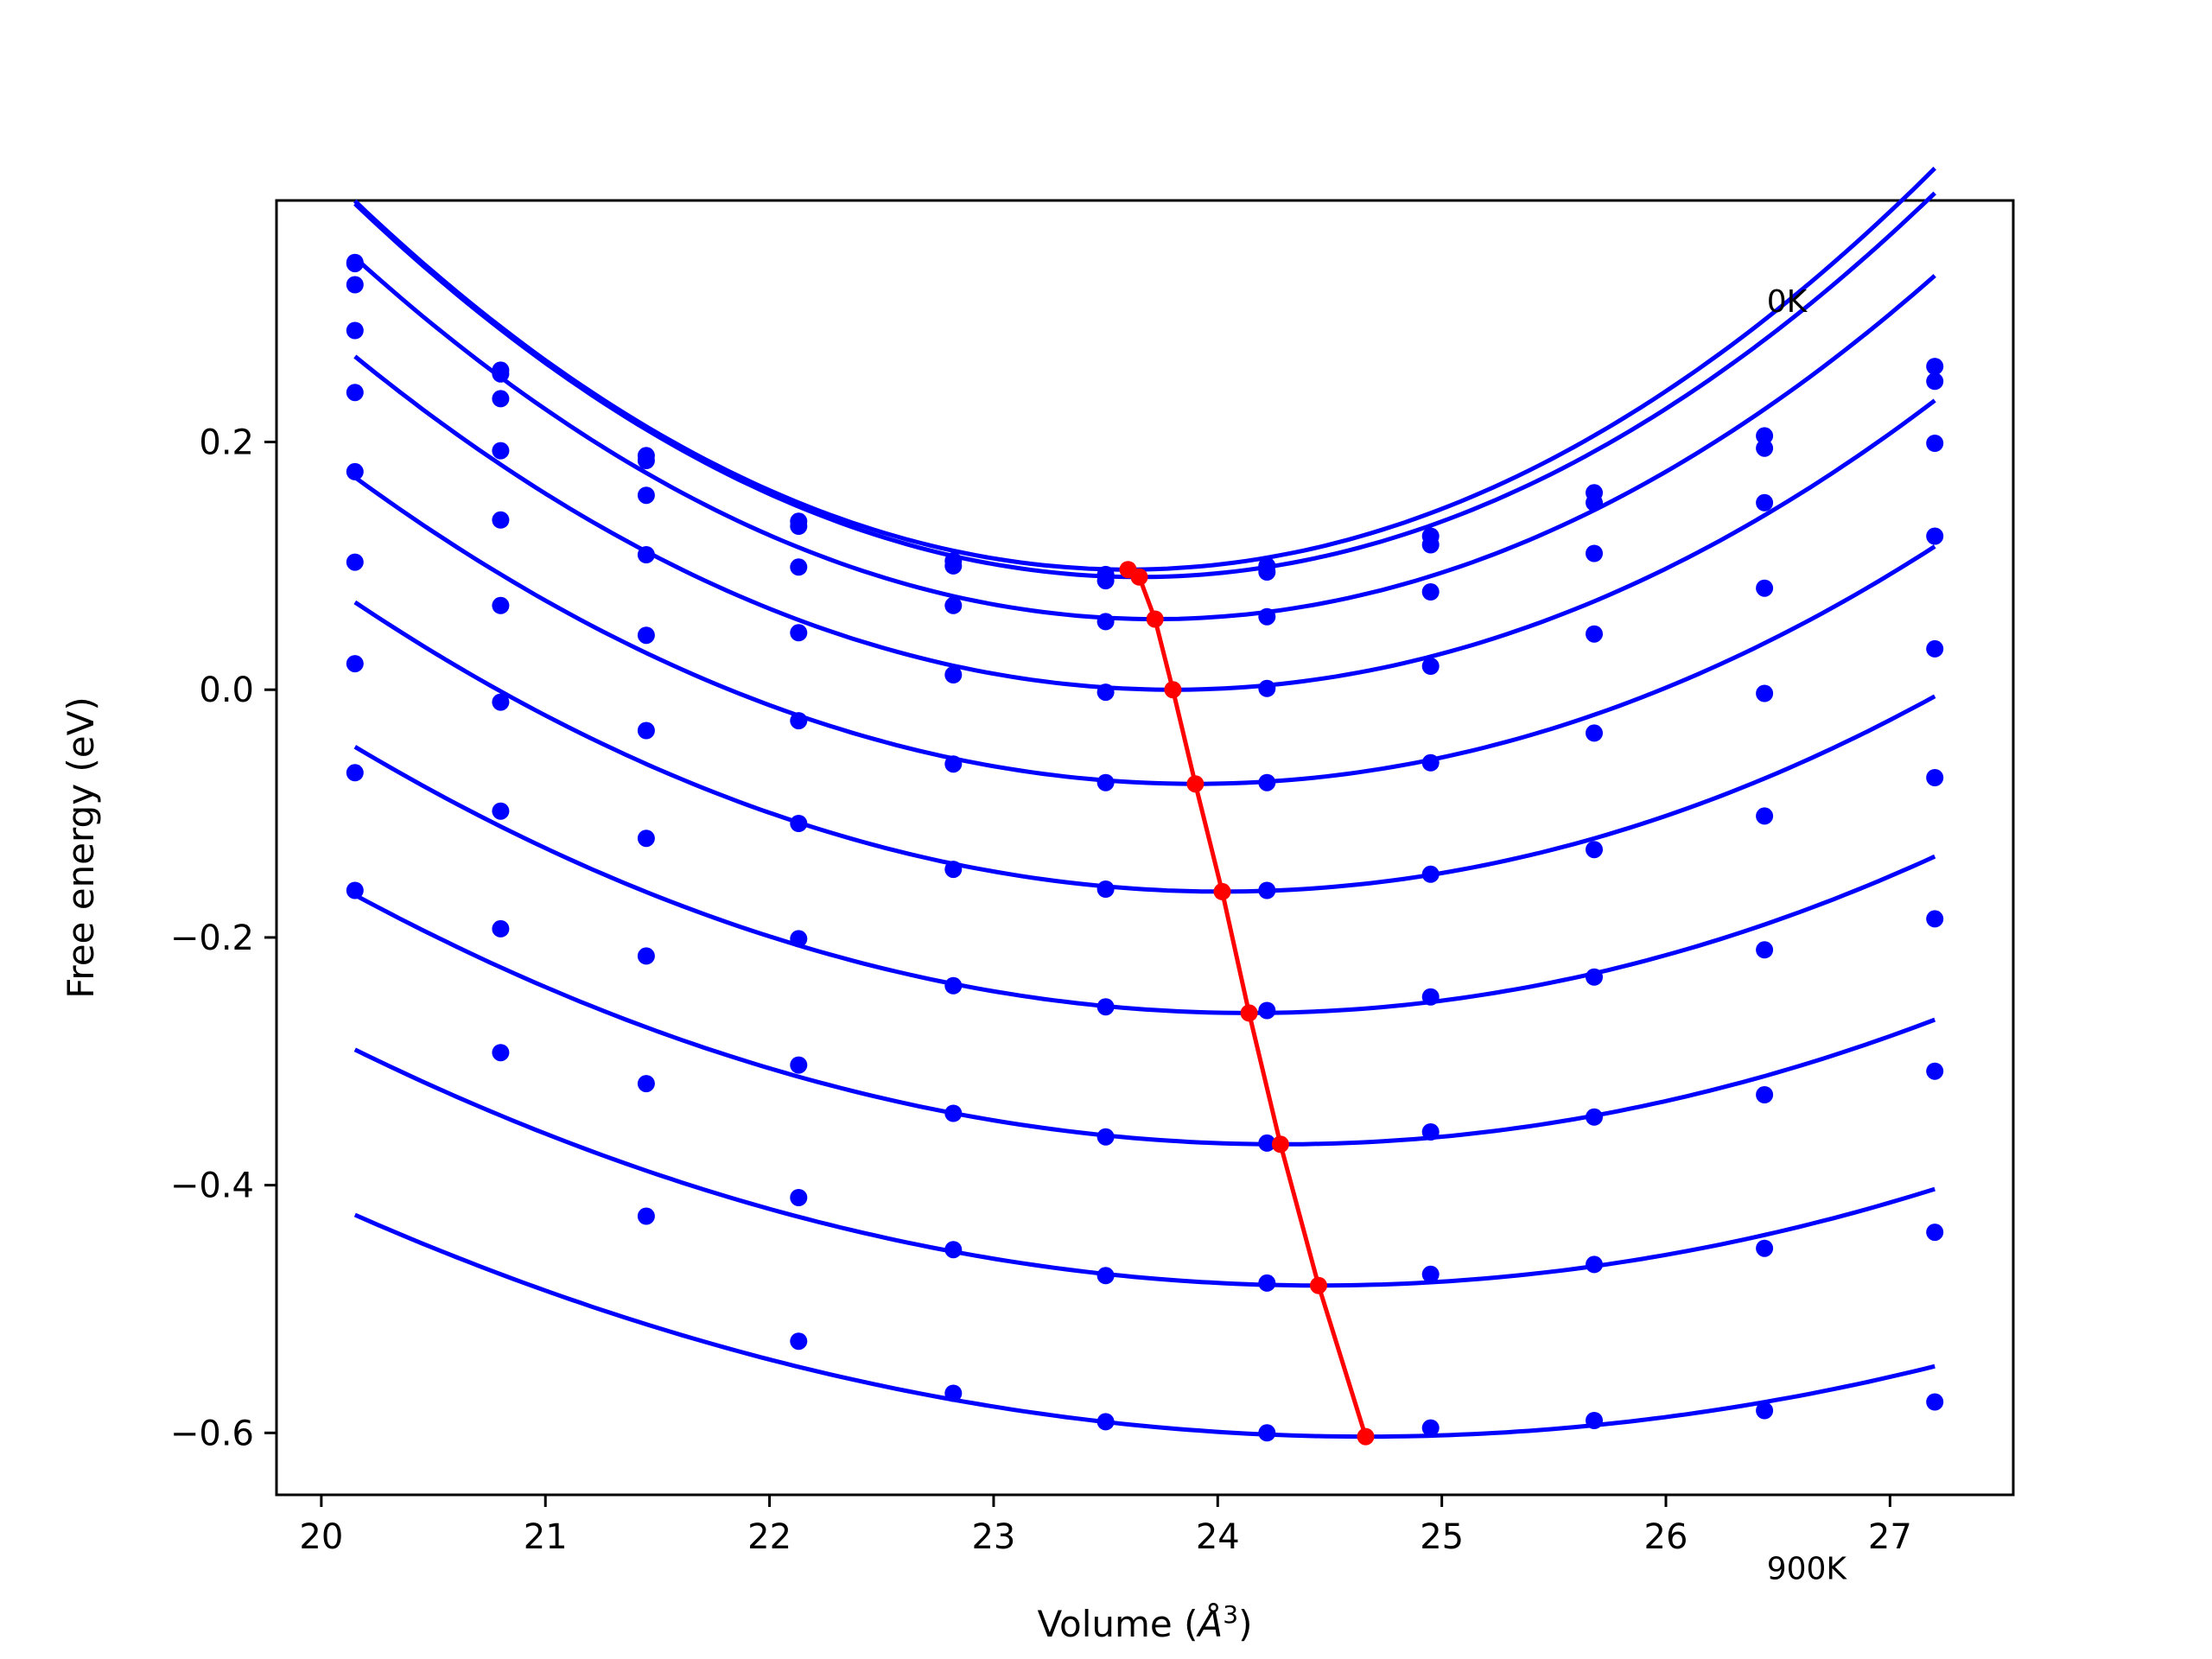 This screenshot has width=2212, height=1659. I want to click on y-tick-label: −0.2, so click(212, 938).